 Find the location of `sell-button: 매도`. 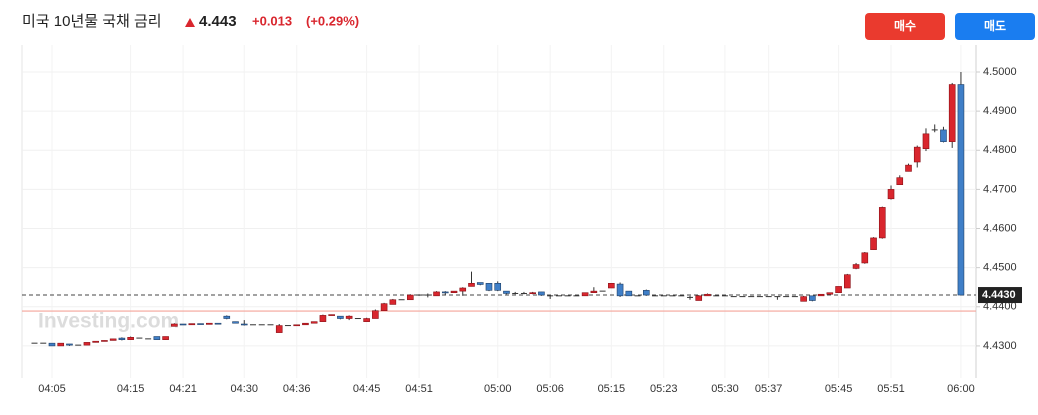

sell-button: 매도 is located at coordinates (995, 26).